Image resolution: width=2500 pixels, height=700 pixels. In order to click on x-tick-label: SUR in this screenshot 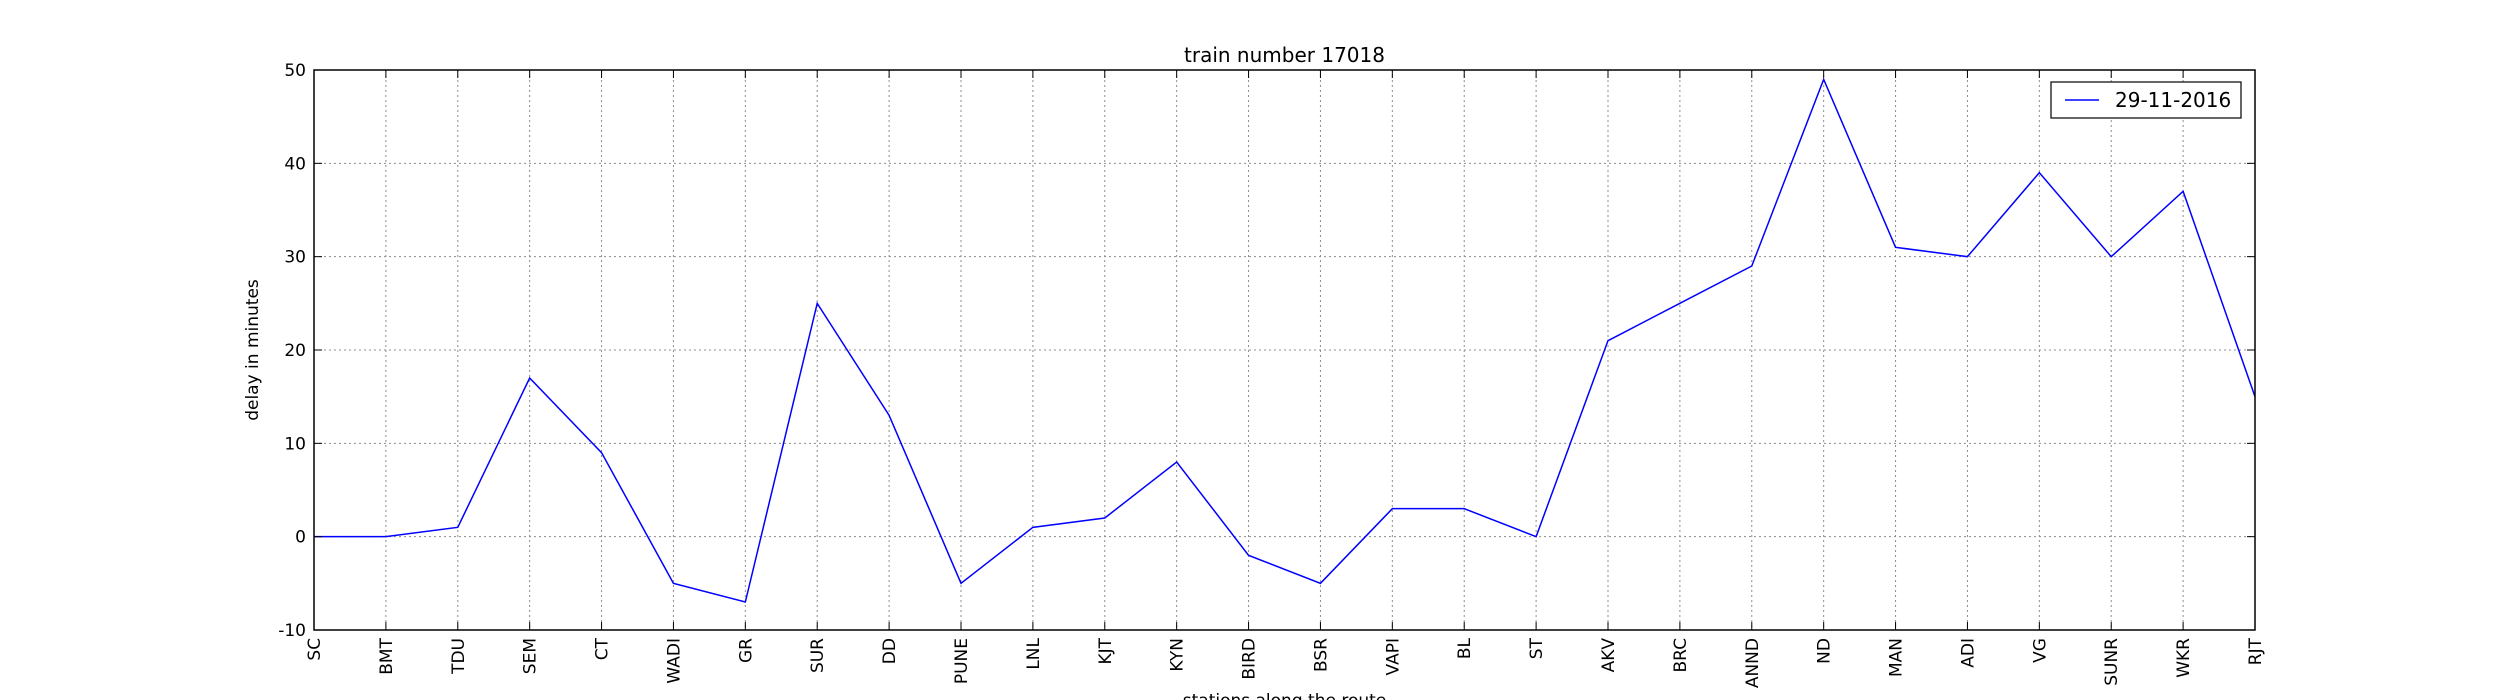, I will do `click(818, 655)`.